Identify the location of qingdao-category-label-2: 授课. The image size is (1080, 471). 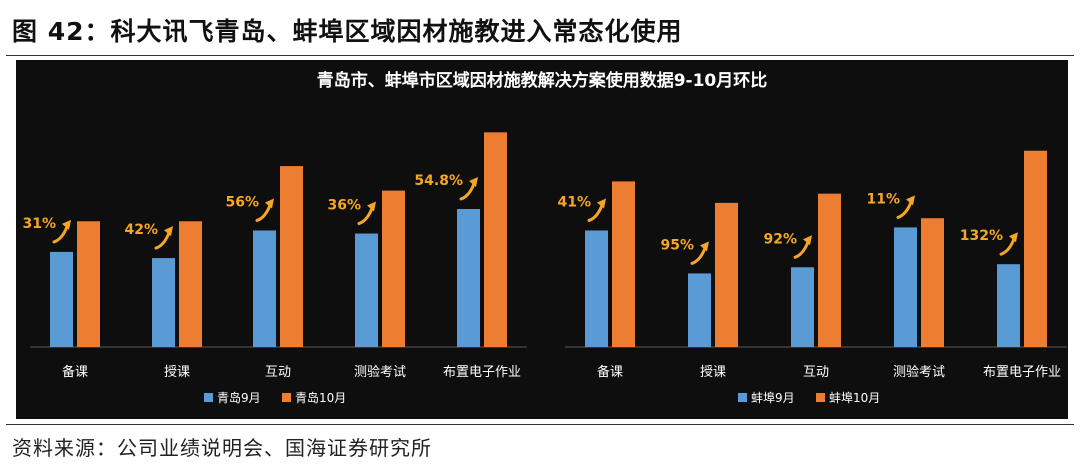
(177, 372).